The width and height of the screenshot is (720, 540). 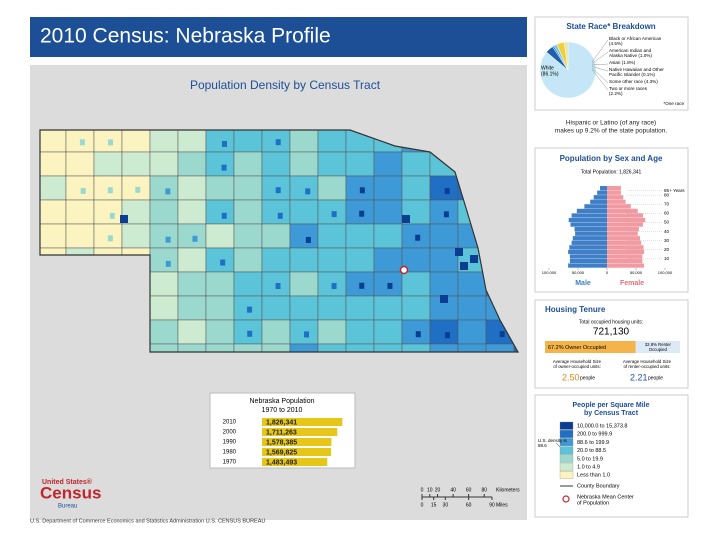 I want to click on legend-swatch, so click(x=566, y=466).